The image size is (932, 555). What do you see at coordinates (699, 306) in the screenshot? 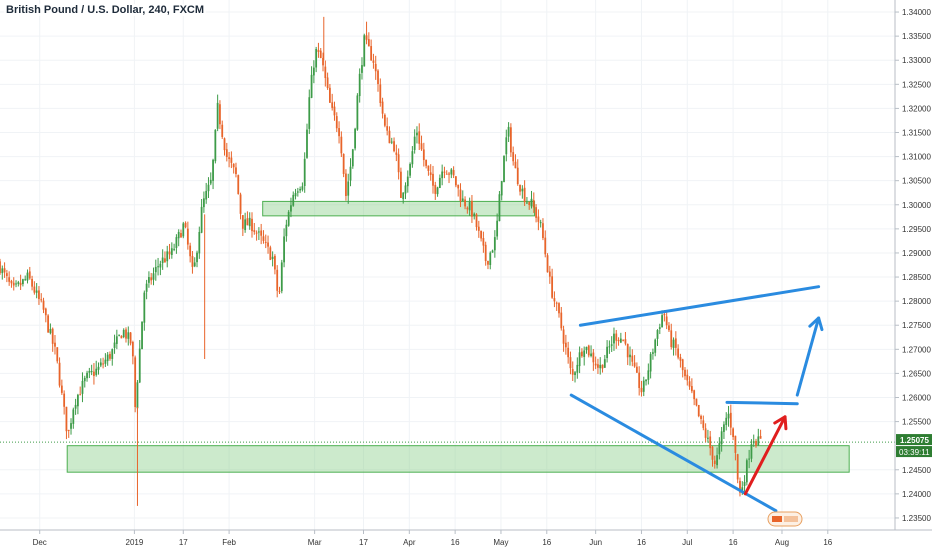
I see `upper-channel-line` at bounding box center [699, 306].